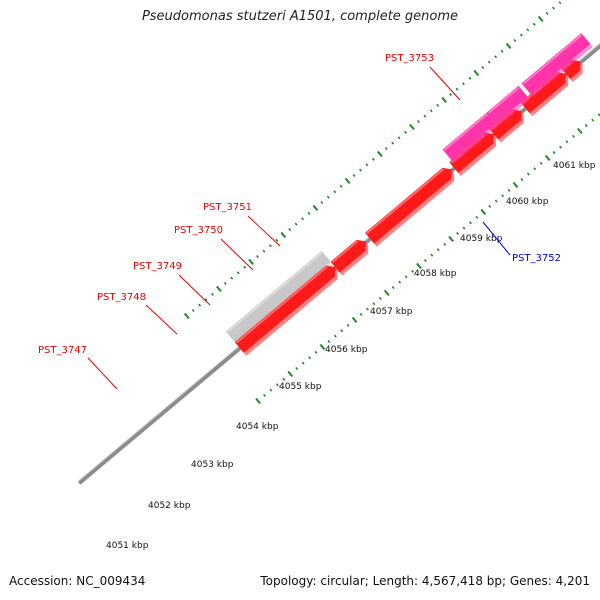 Image resolution: width=600 pixels, height=600 pixels. I want to click on kbp-label: 4054 kbp, so click(257, 427).